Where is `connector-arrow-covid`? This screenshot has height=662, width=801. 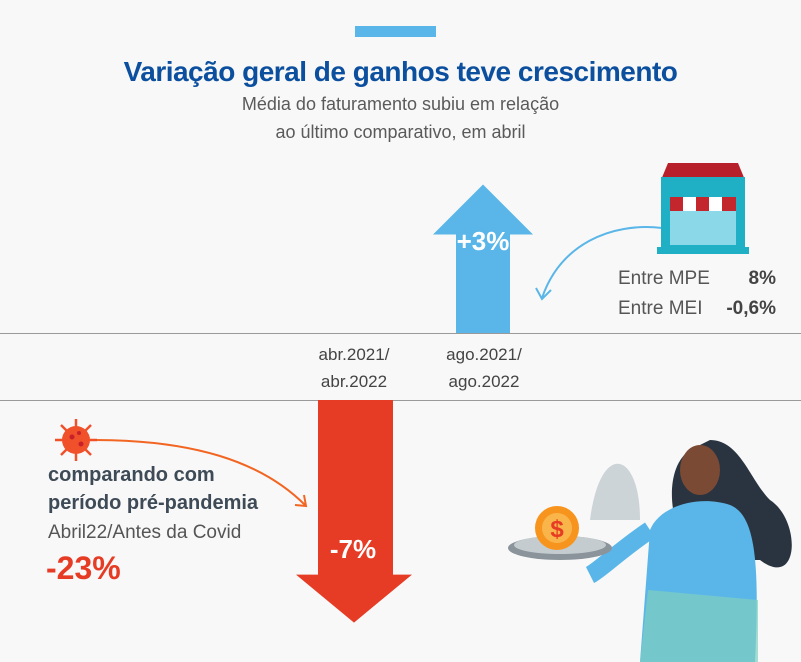
connector-arrow-covid is located at coordinates (200, 472).